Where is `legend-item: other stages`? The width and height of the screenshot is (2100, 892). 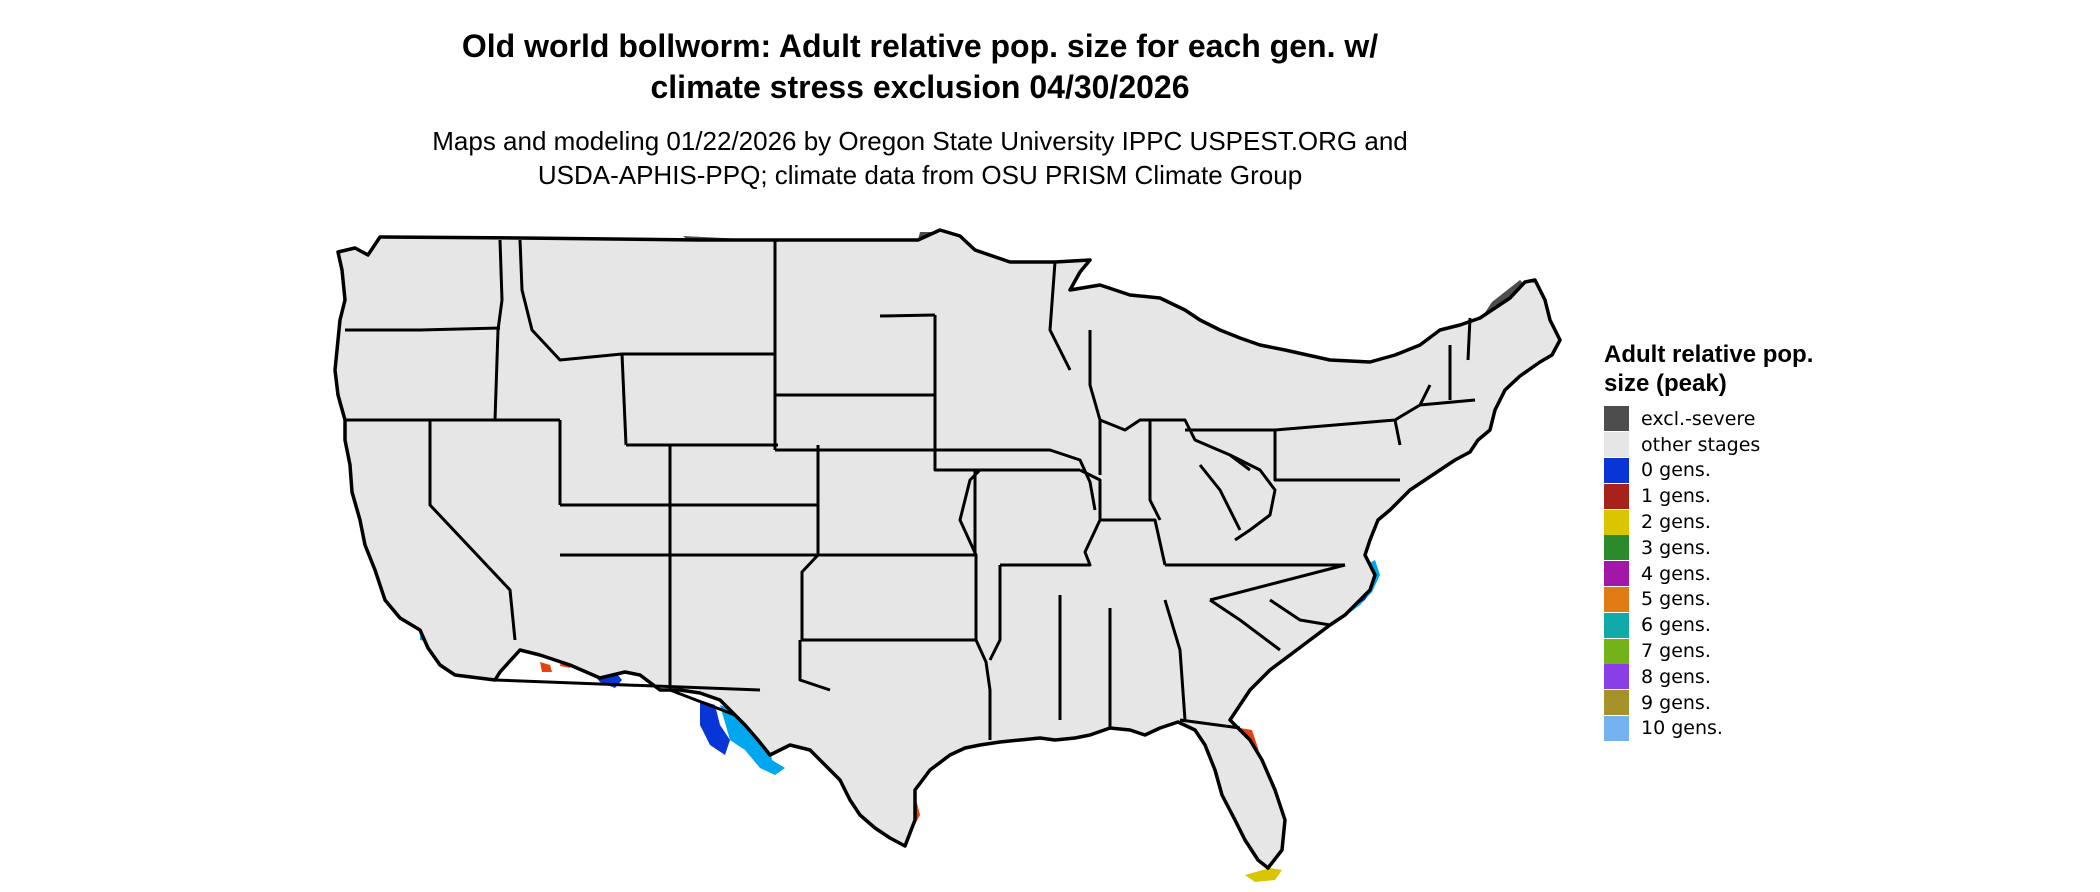 legend-item: other stages is located at coordinates (1714, 445).